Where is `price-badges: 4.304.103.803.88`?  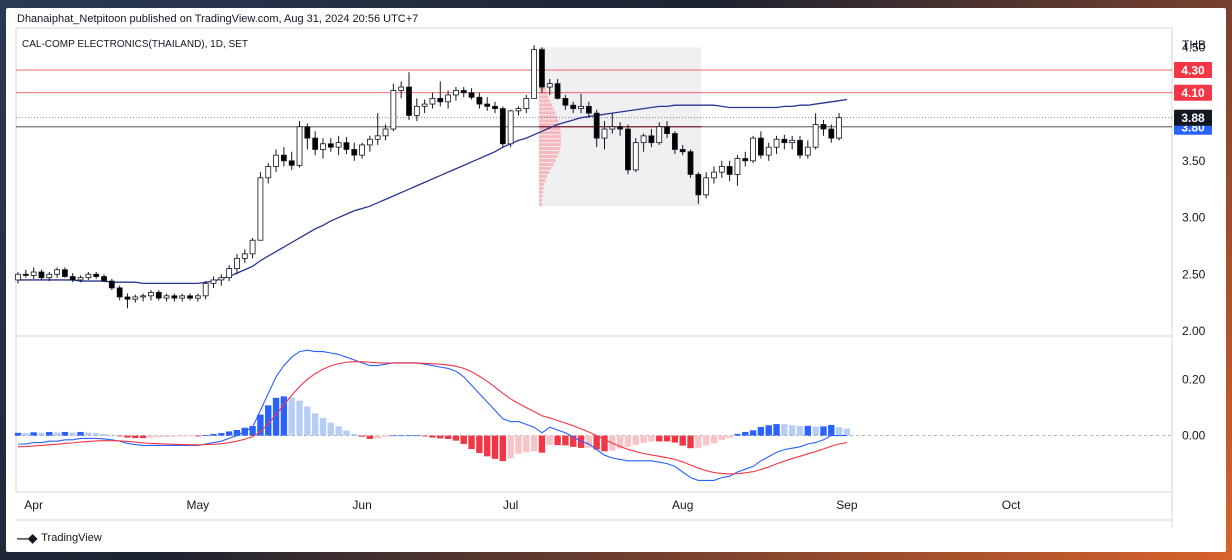 price-badges: 4.304.103.803.88 is located at coordinates (1193, 98).